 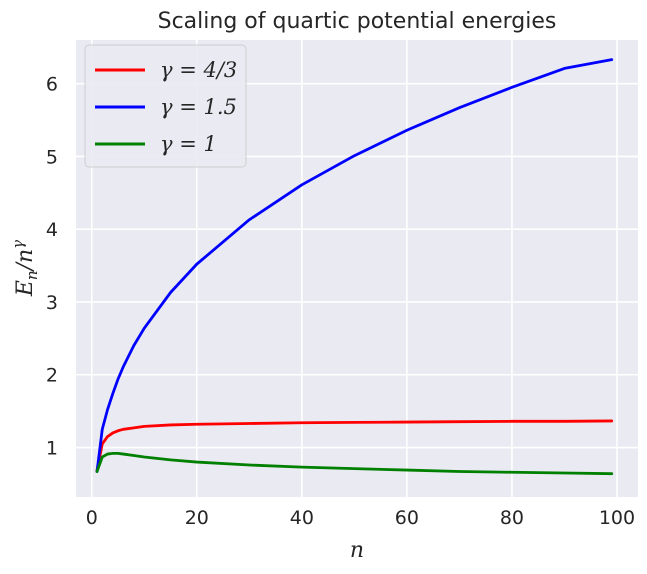 I want to click on y-tick-label: 5, so click(x=52, y=157).